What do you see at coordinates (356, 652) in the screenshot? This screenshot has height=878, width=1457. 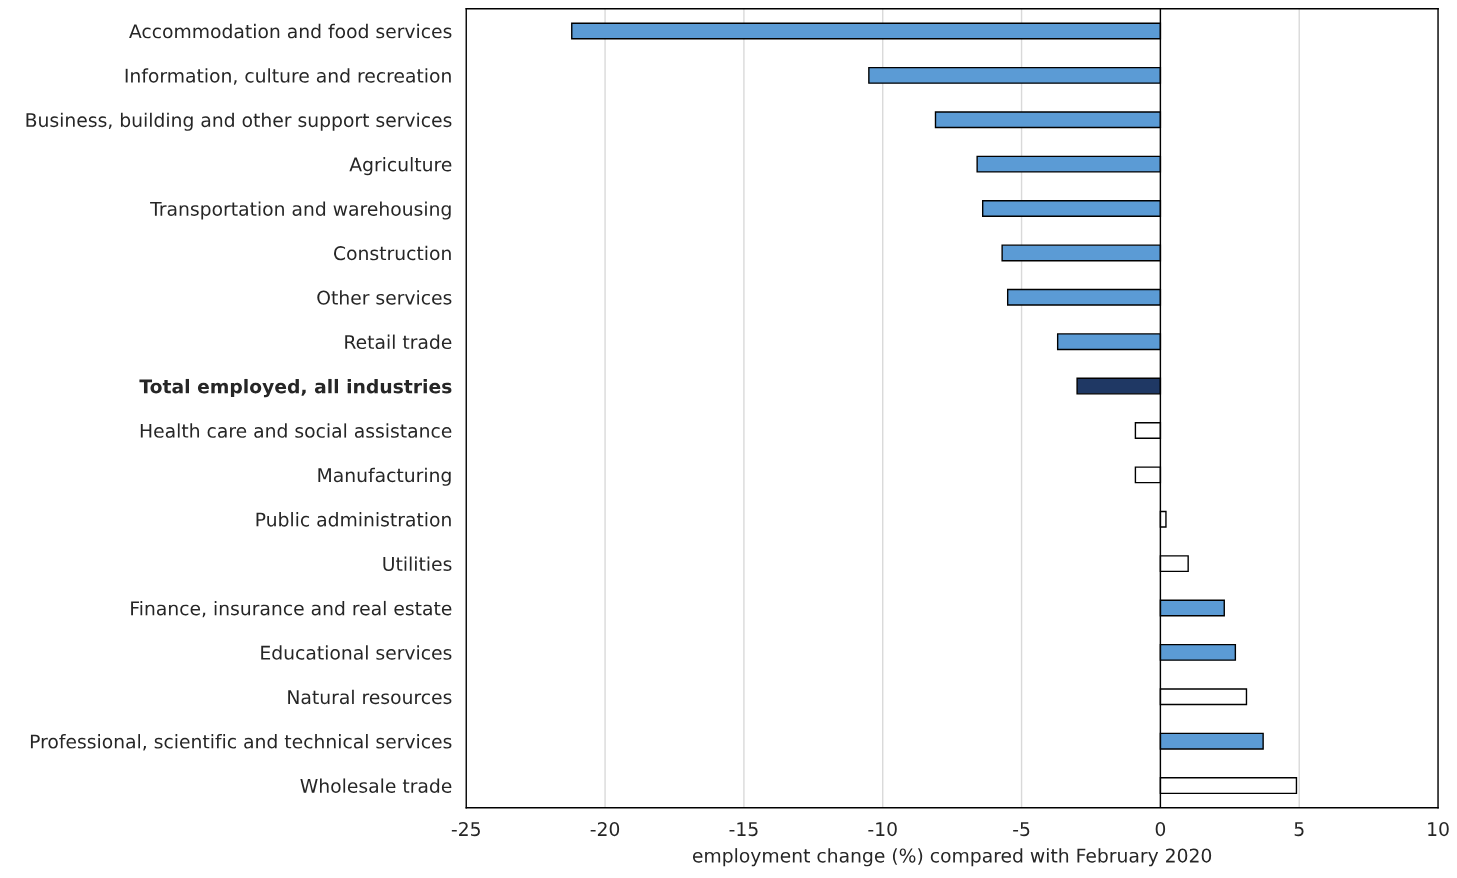 I see `y-tick-label: Educational services` at bounding box center [356, 652].